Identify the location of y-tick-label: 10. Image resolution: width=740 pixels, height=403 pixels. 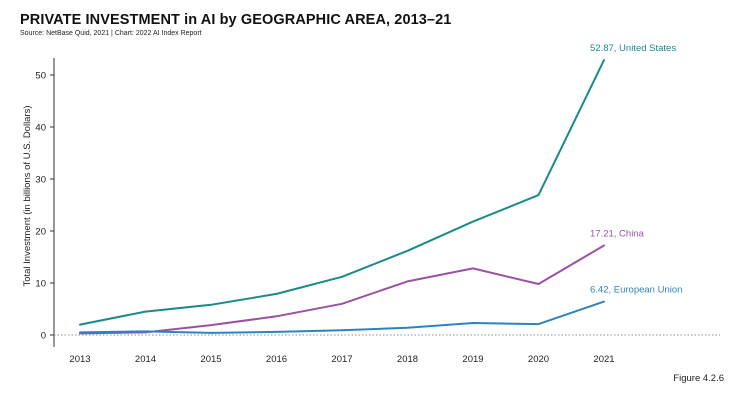
(40, 284).